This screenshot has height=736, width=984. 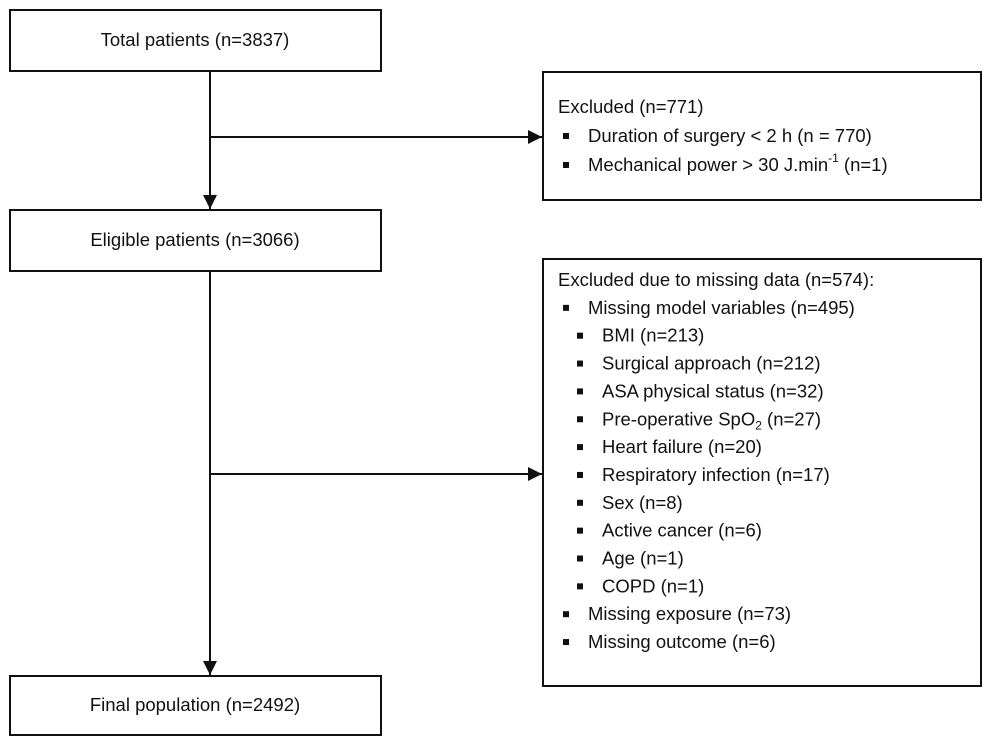 I want to click on box-label: Eligible patients (n=3066), so click(x=194, y=239).